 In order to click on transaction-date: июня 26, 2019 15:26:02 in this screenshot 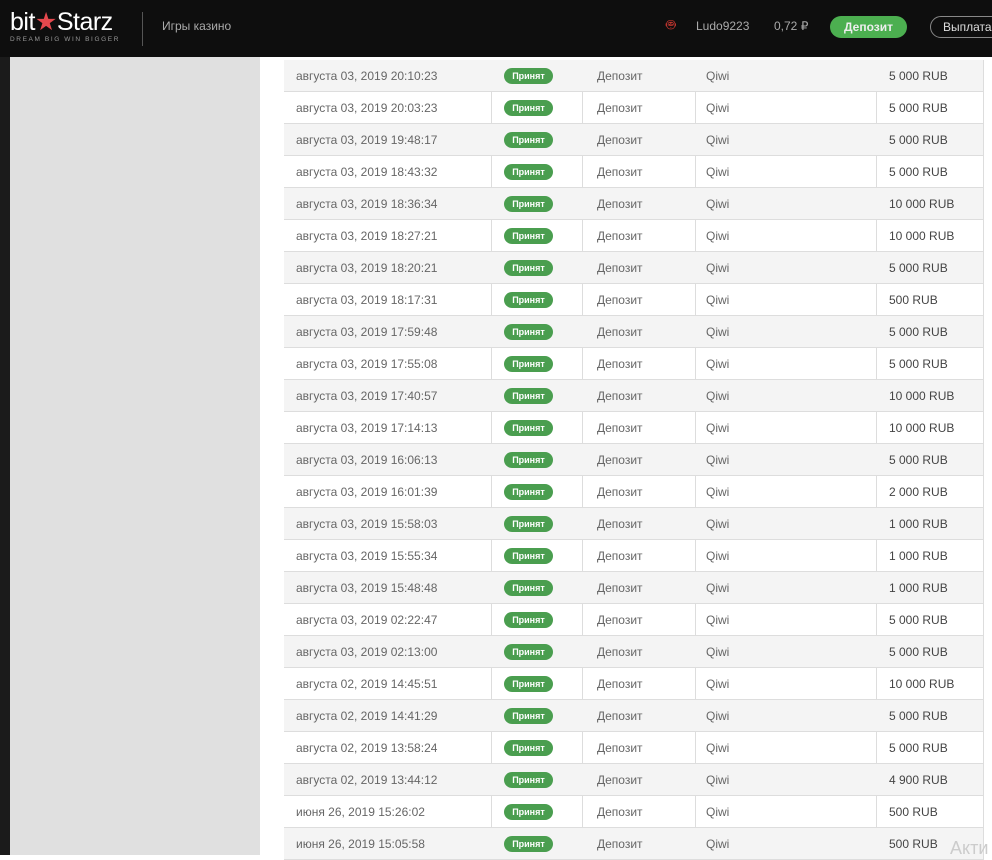, I will do `click(360, 812)`.